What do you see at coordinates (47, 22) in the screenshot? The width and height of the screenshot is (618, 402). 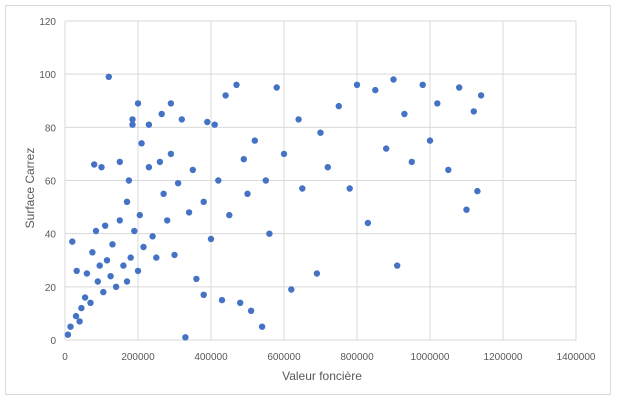 I see `y-tick-label: 120` at bounding box center [47, 22].